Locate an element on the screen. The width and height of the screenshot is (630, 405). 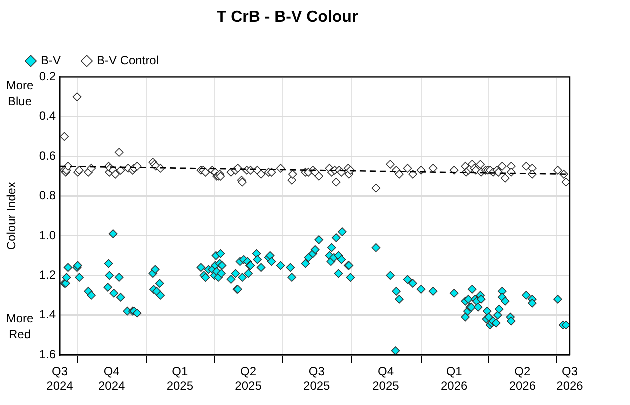
chart-title: T CrB - B-V Colour is located at coordinates (287, 17).